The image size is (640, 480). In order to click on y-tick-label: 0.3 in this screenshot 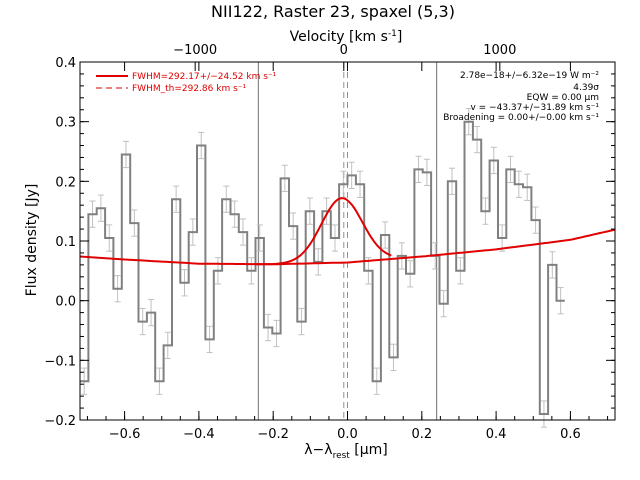, I will do `click(65, 123)`.